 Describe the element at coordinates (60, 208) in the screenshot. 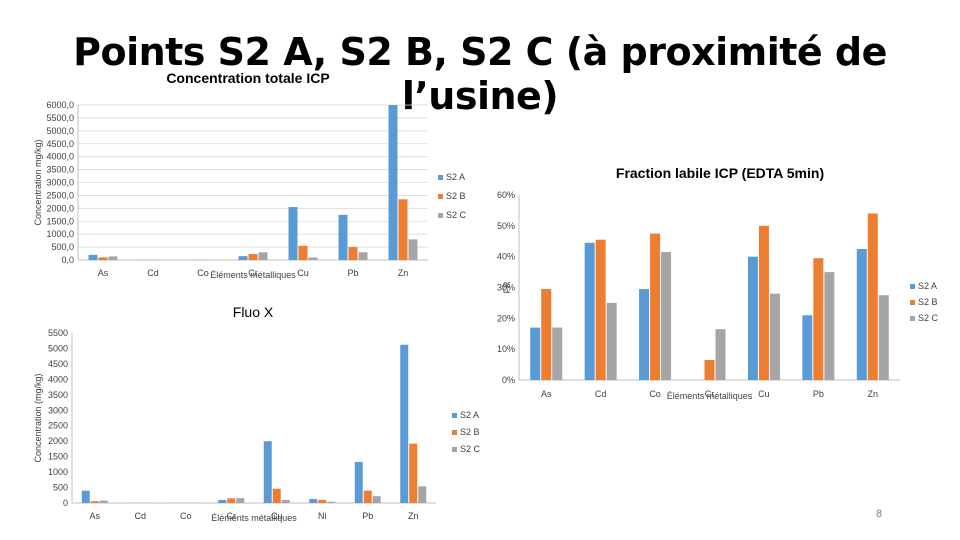

I see `y-tick-label: 2000,0` at that location.